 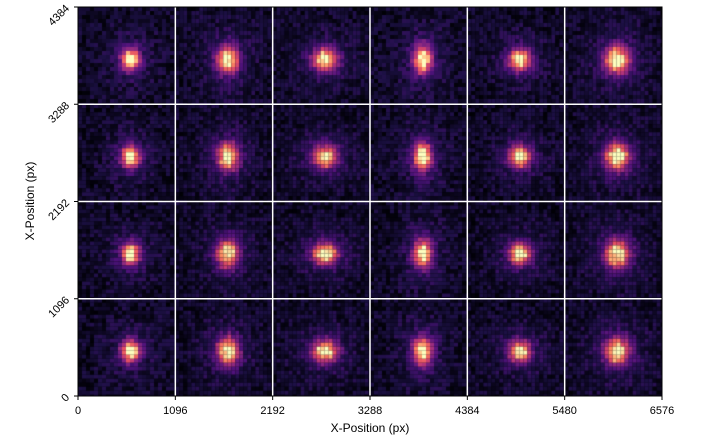 What do you see at coordinates (59, 210) in the screenshot?
I see `y-tick-label: 2192` at bounding box center [59, 210].